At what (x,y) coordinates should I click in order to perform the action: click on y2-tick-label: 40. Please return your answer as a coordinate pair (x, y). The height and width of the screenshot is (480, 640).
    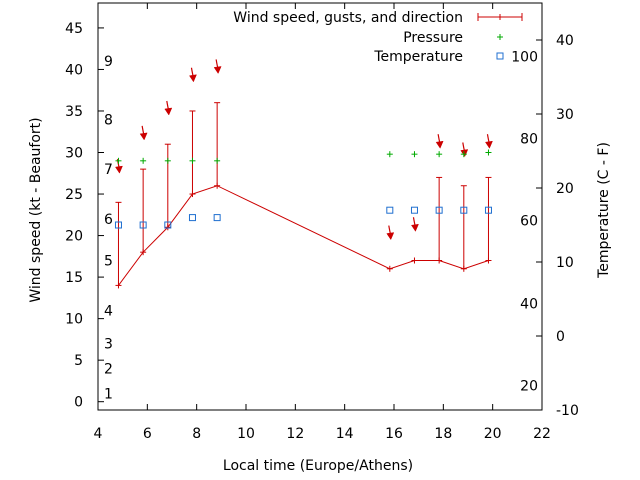
    Looking at the image, I should click on (565, 41).